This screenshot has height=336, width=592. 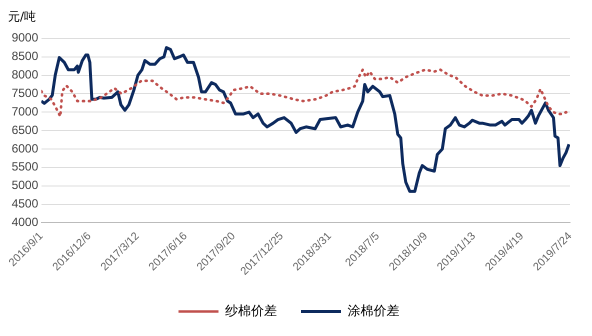 I want to click on y-tick-label: 4000, so click(x=25, y=222).